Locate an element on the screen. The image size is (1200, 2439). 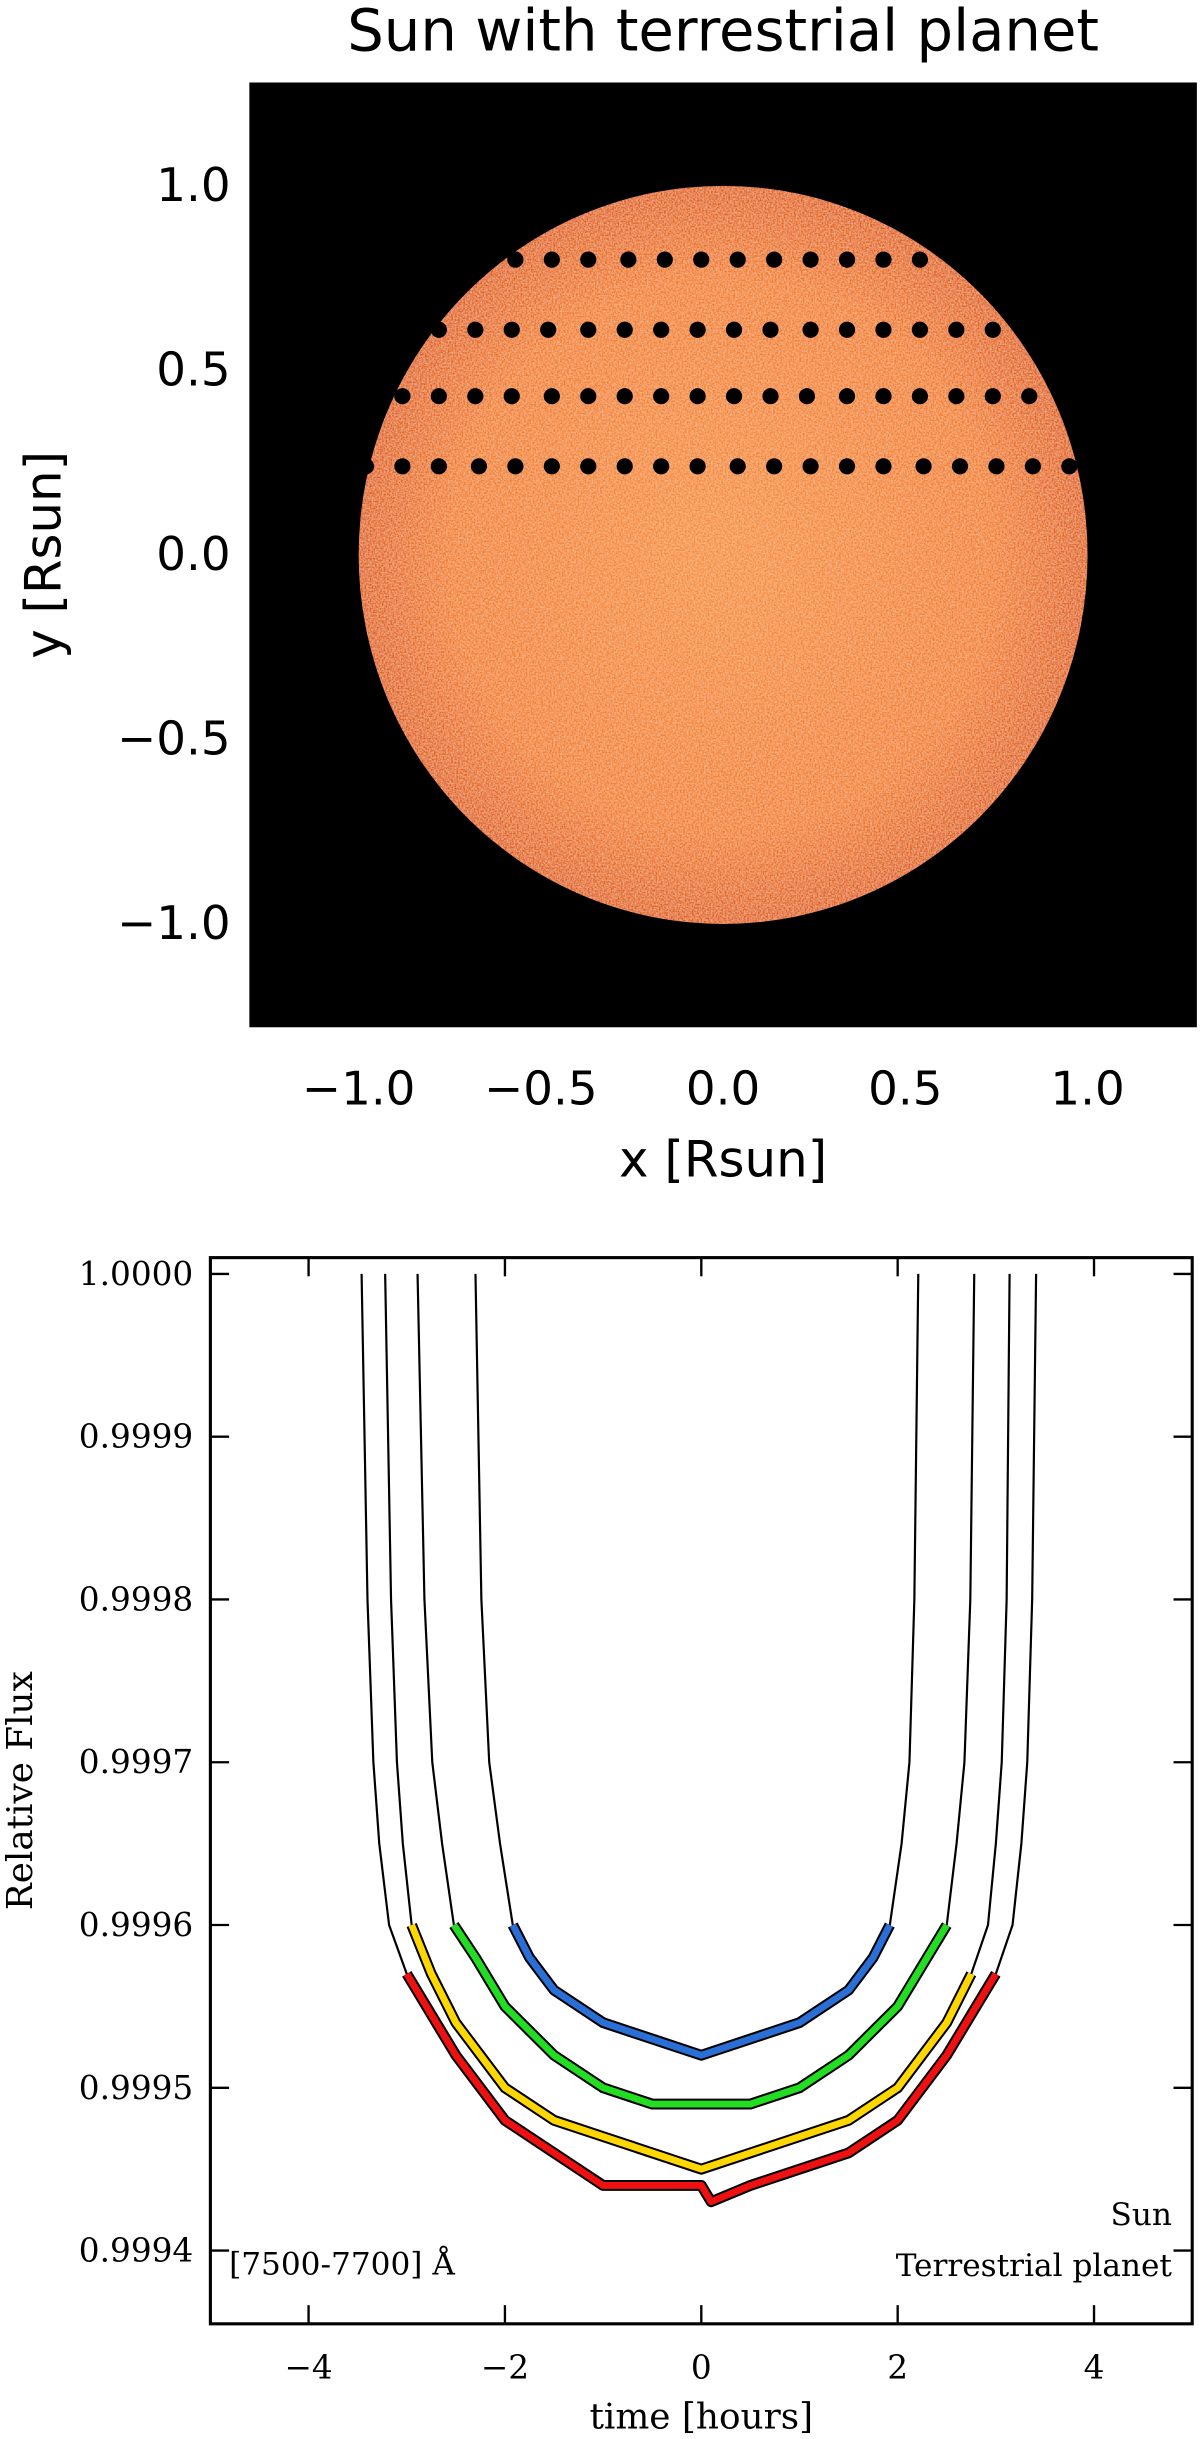
chart-title: Sun with terrestrial planet is located at coordinates (723, 32).